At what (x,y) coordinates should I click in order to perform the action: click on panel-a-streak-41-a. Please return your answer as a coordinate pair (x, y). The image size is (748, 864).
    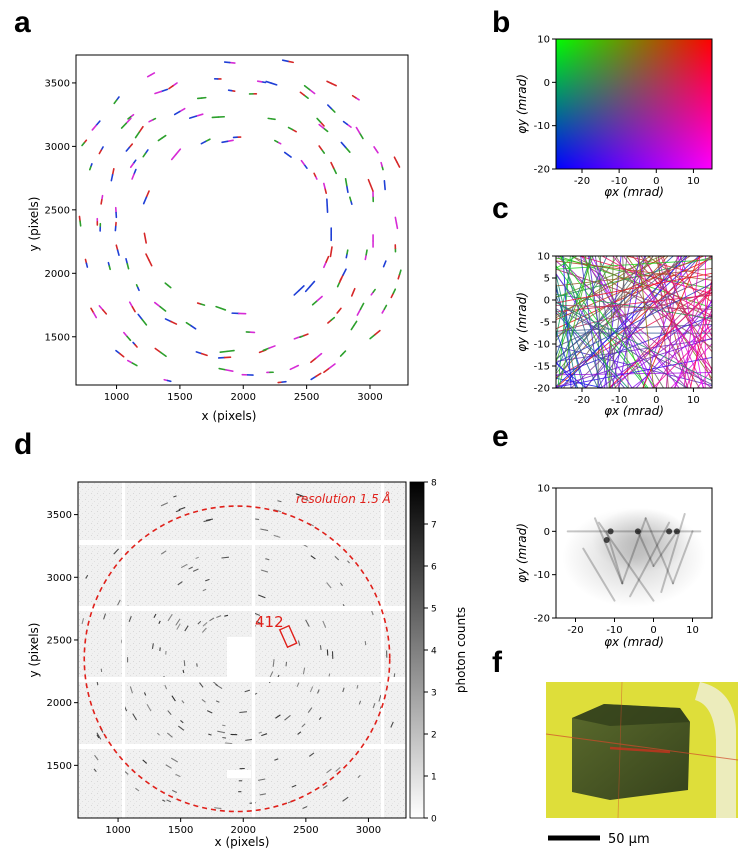
    Looking at the image, I should click on (188, 324).